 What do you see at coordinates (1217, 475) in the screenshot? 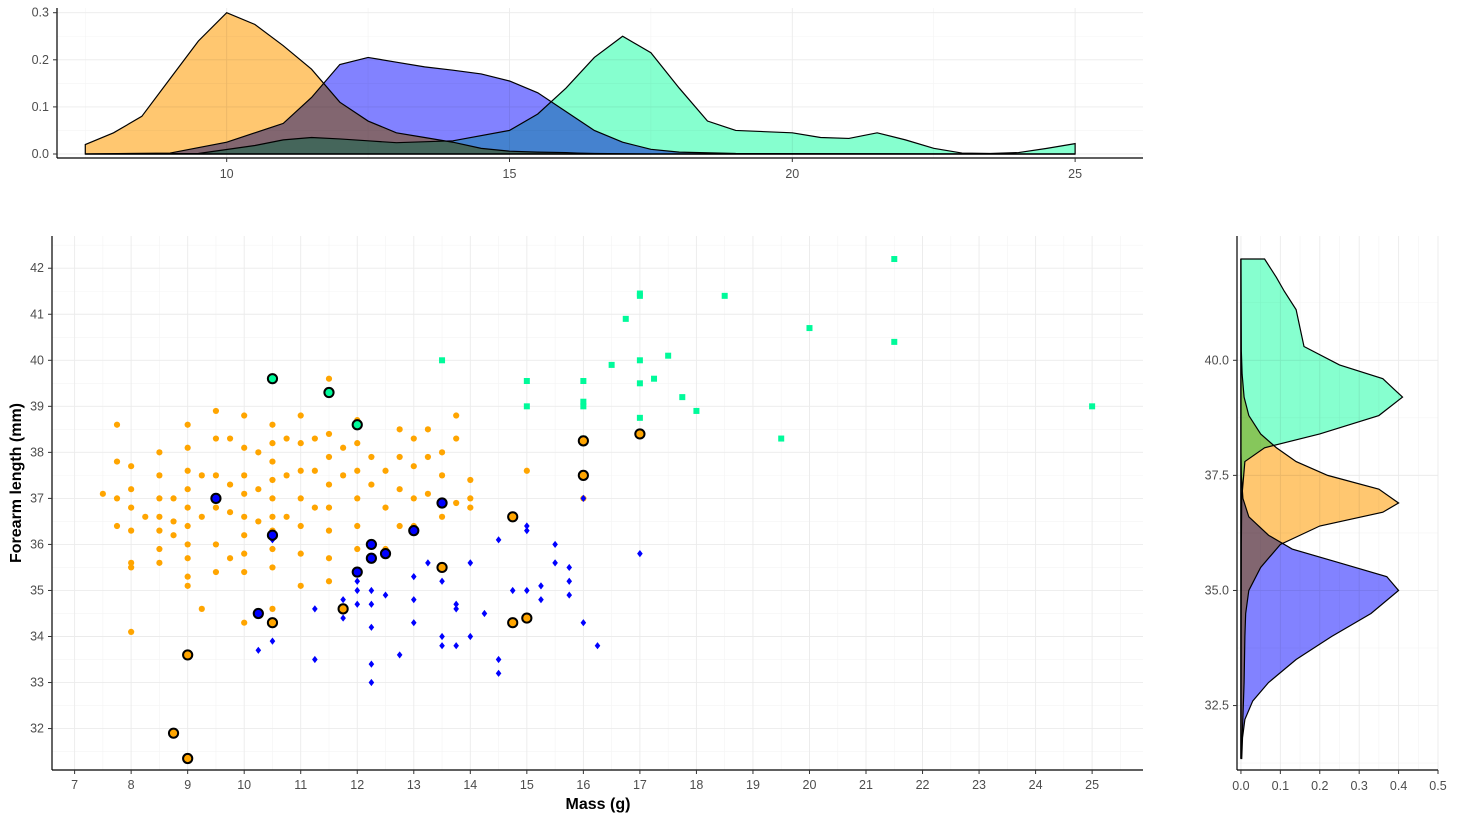
I see `y-tick-label: 37.5` at bounding box center [1217, 475].